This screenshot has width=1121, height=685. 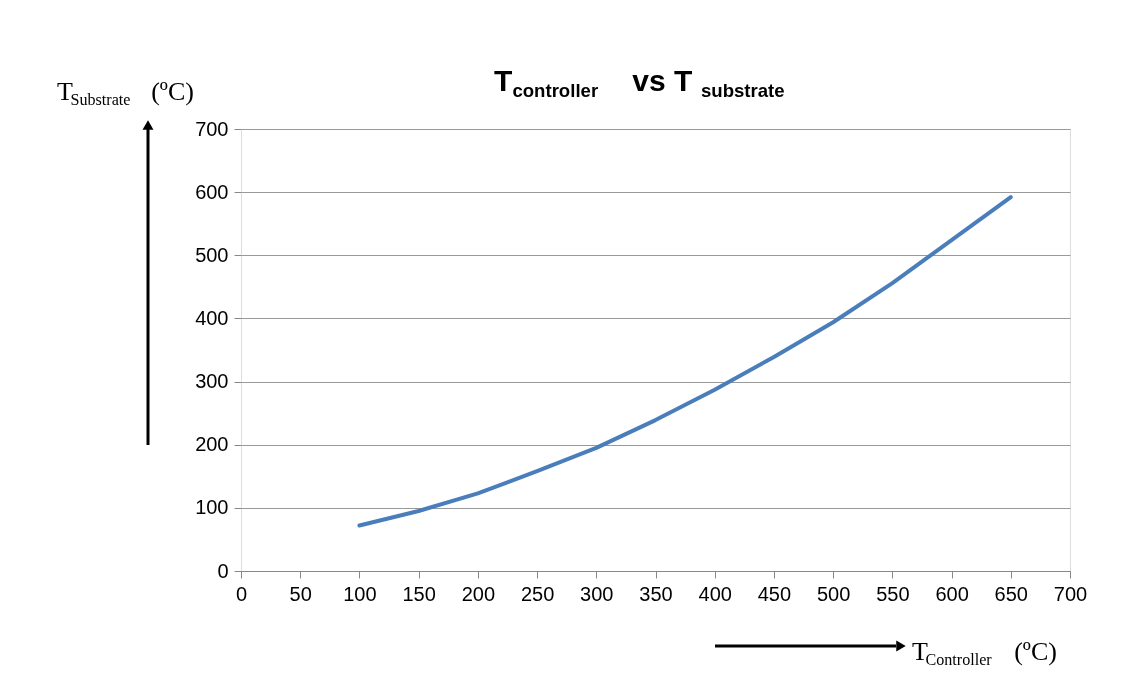 I want to click on y-tick-label: 500, so click(x=212, y=254).